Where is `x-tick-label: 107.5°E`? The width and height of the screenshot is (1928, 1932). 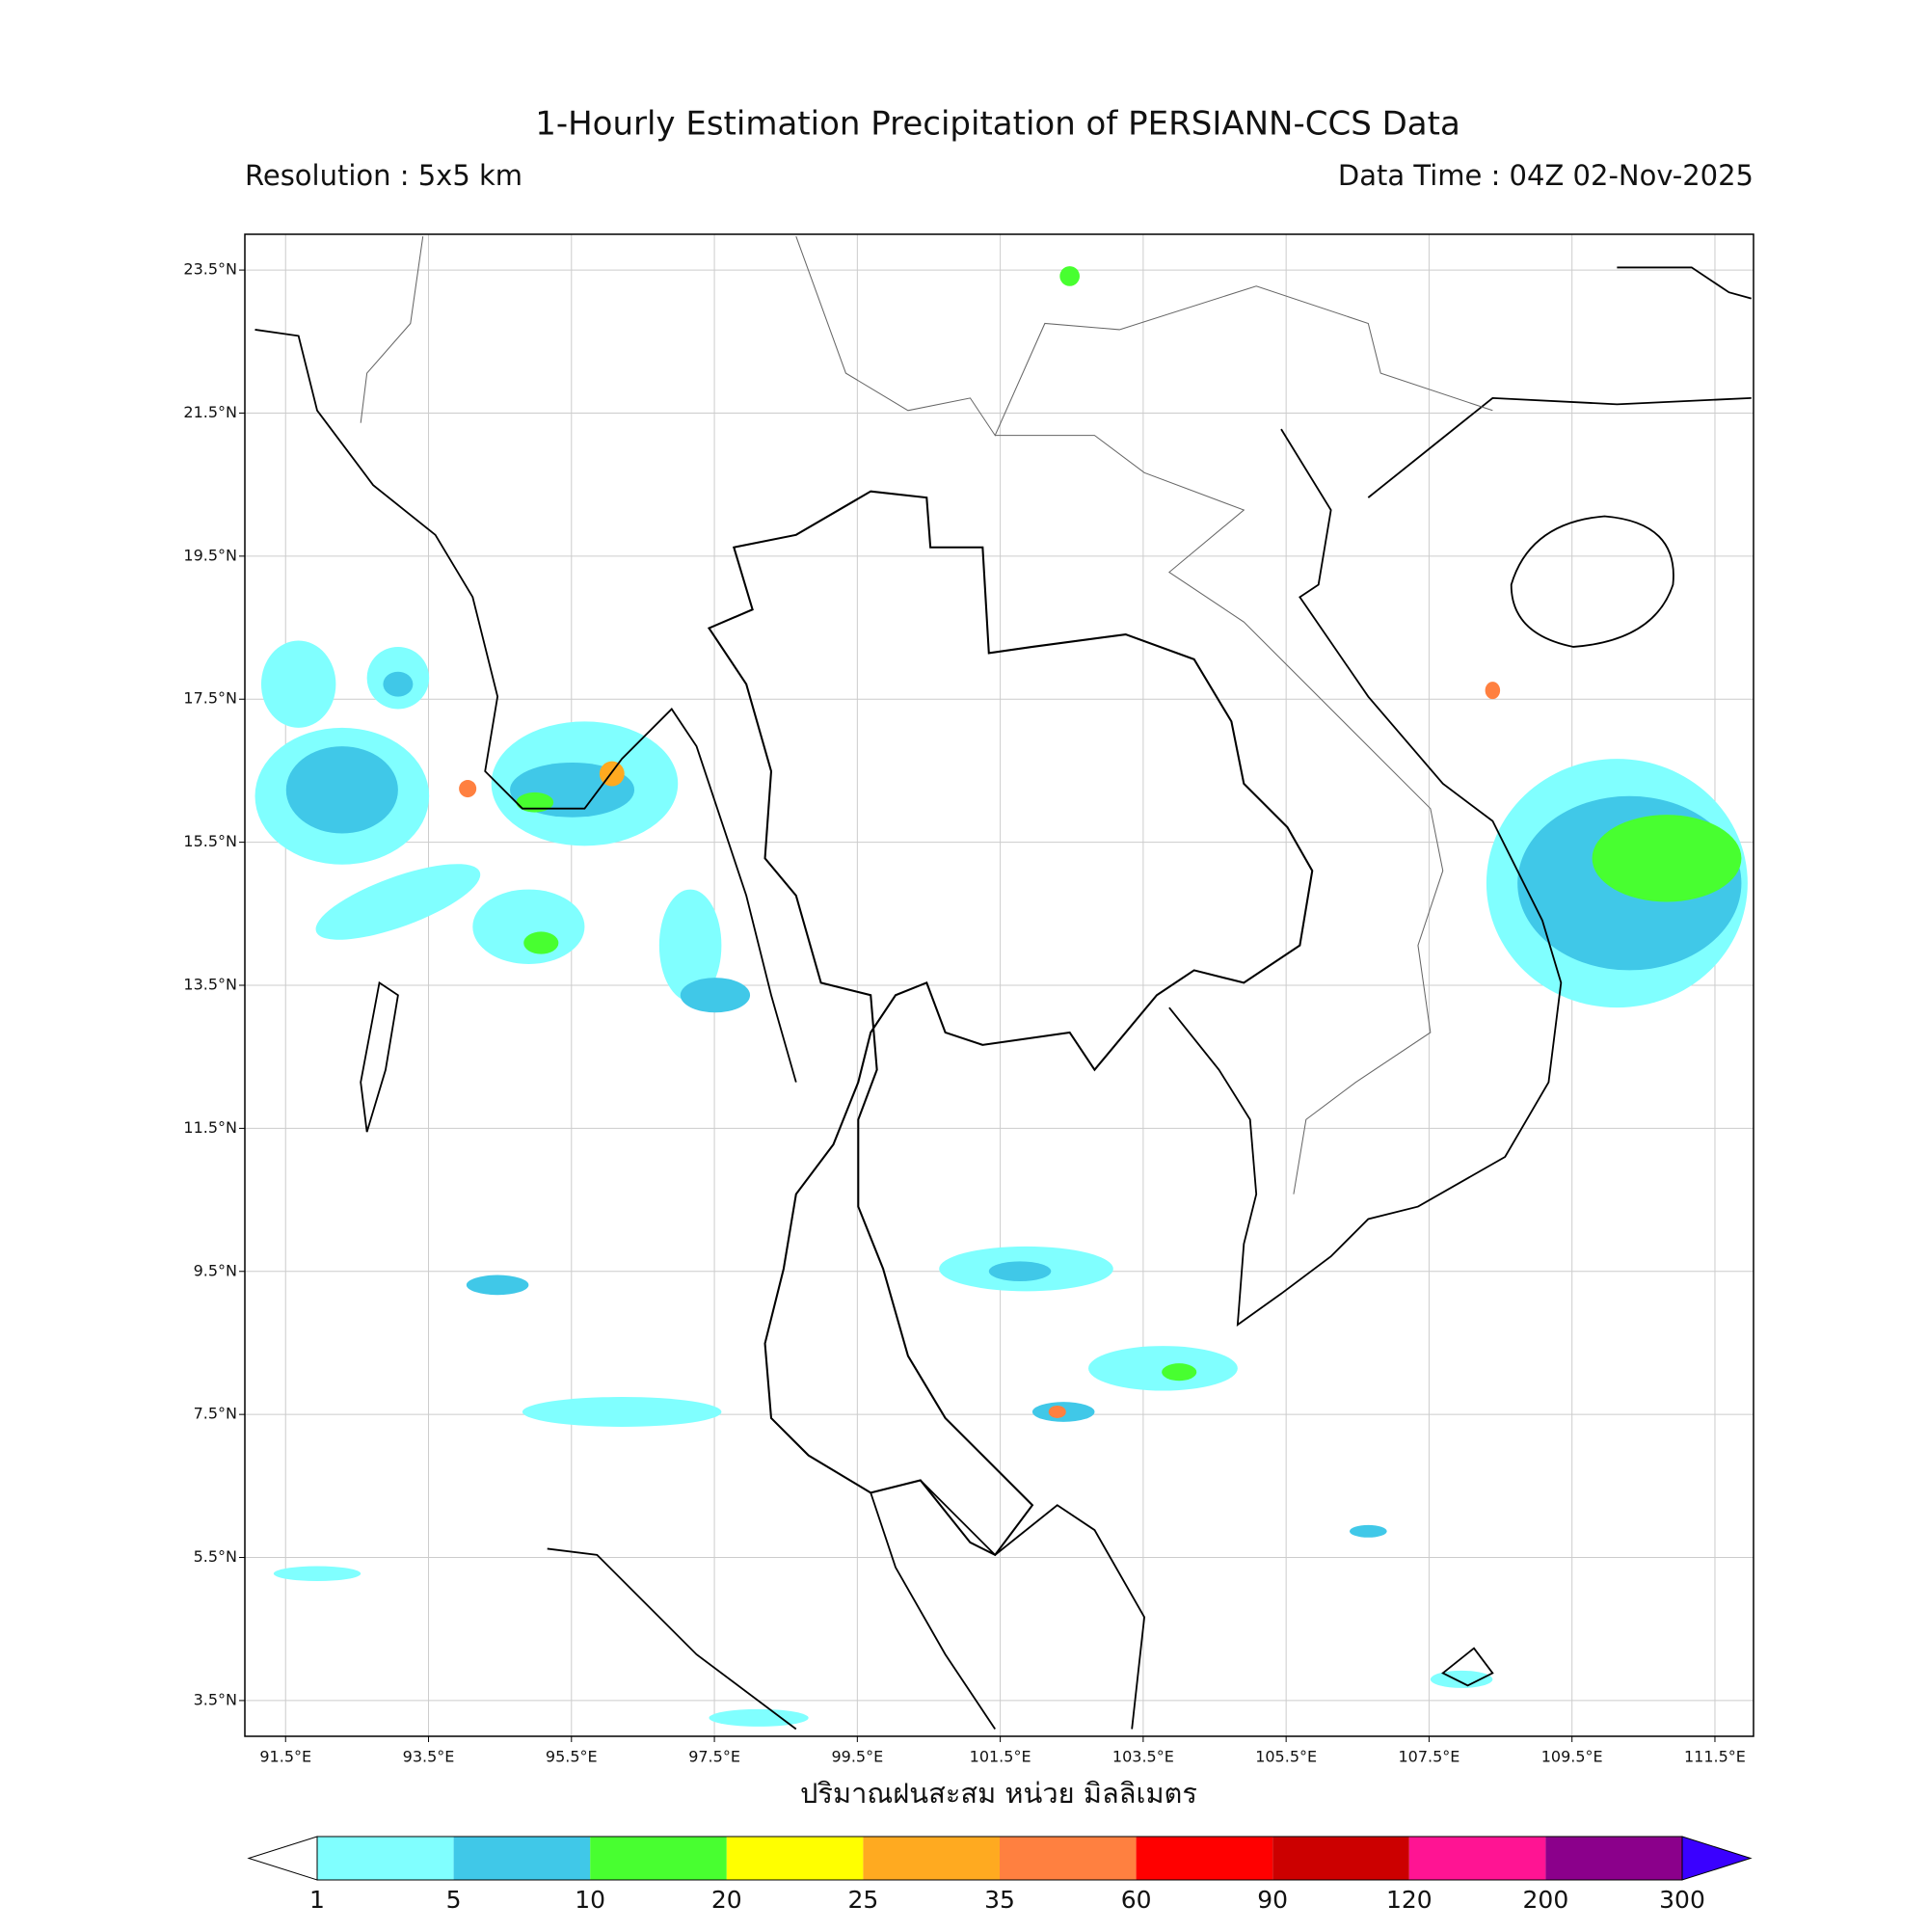
x-tick-label: 107.5°E is located at coordinates (1428, 1757).